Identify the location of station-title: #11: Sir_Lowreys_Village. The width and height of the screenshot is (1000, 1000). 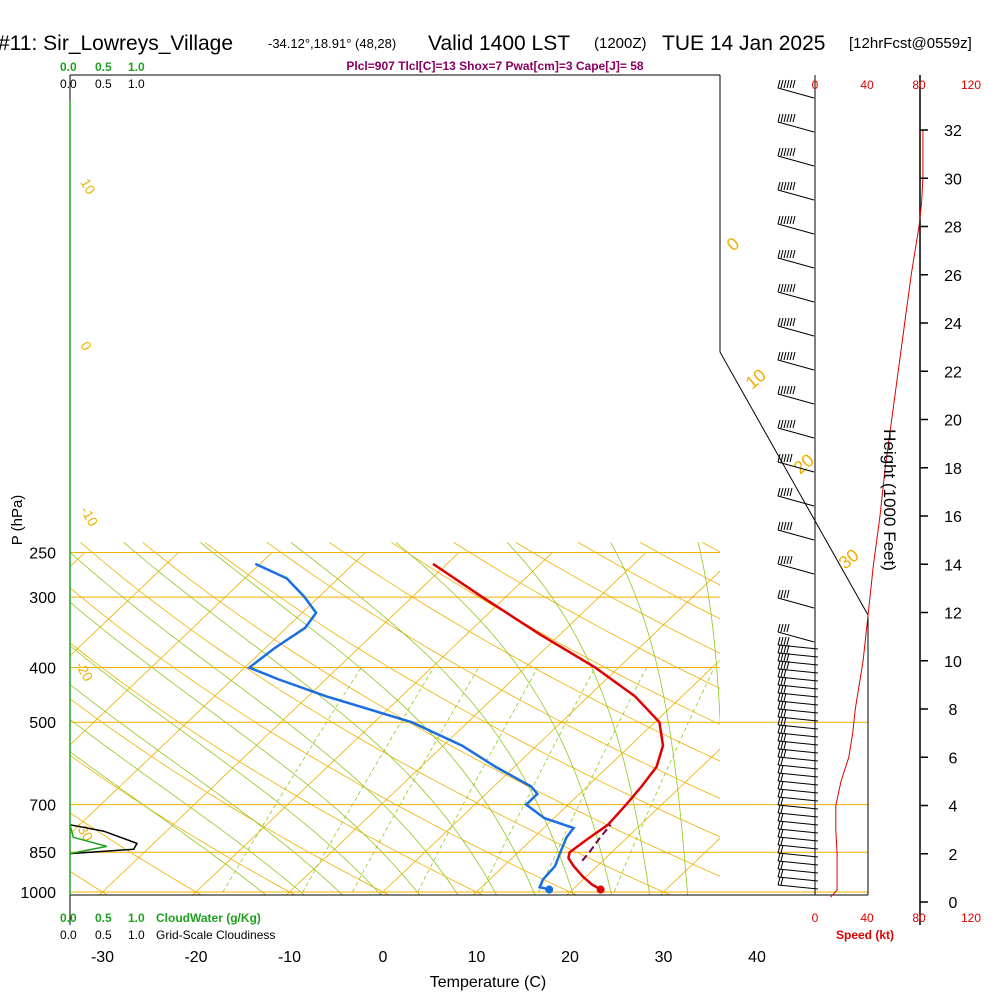
(116, 43).